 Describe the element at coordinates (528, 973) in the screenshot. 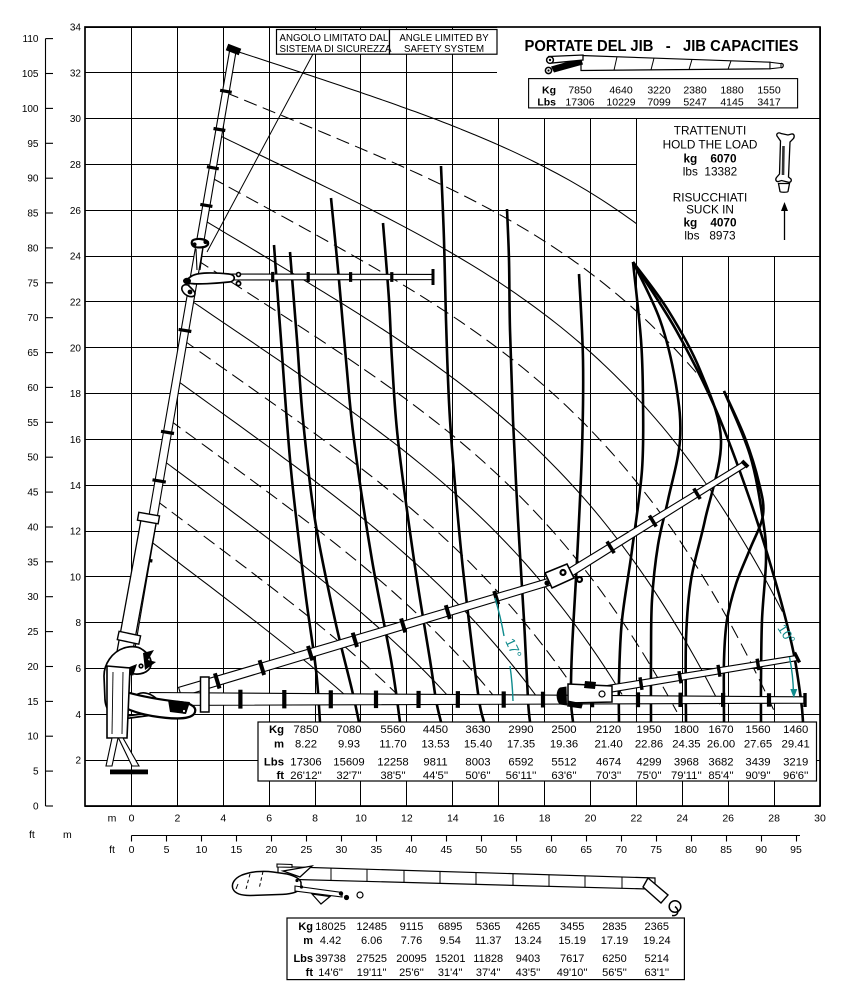

I see `svg-text: 43'5''` at that location.